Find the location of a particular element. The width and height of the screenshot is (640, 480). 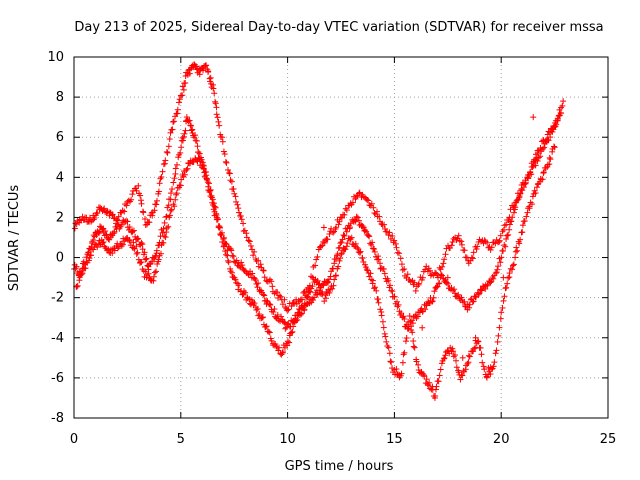

x-tick-label: 20 is located at coordinates (501, 439).